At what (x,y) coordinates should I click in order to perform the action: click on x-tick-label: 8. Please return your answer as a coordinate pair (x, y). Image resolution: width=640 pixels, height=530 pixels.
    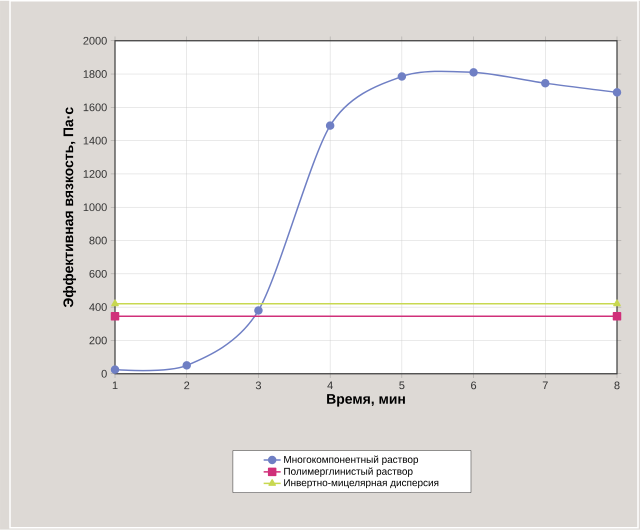
    Looking at the image, I should click on (617, 386).